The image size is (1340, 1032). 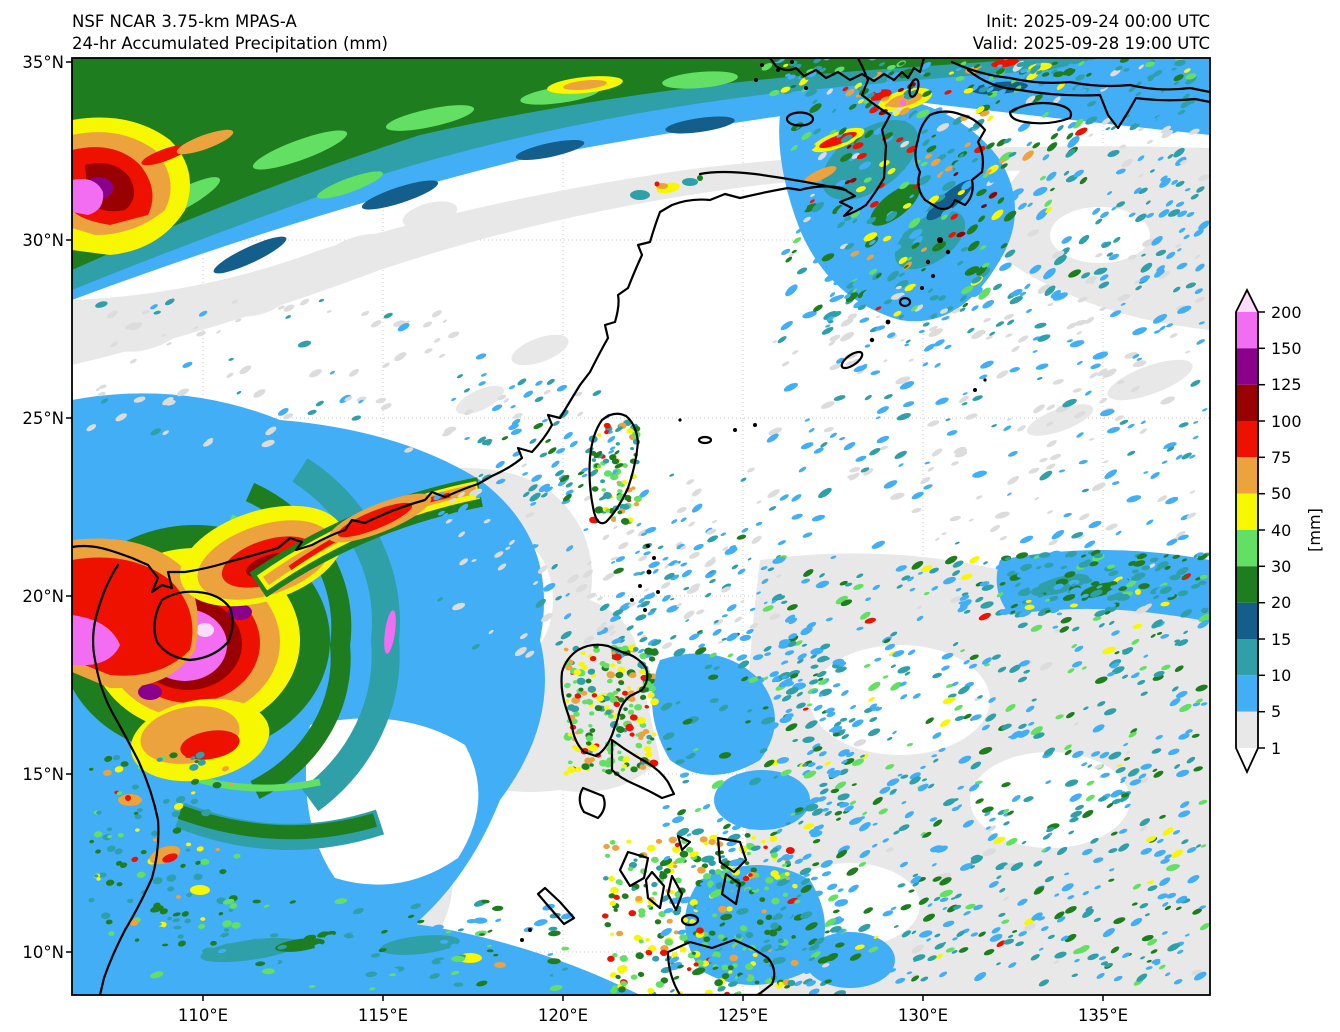 I want to click on svg-text: 10, so click(x=1281, y=675).